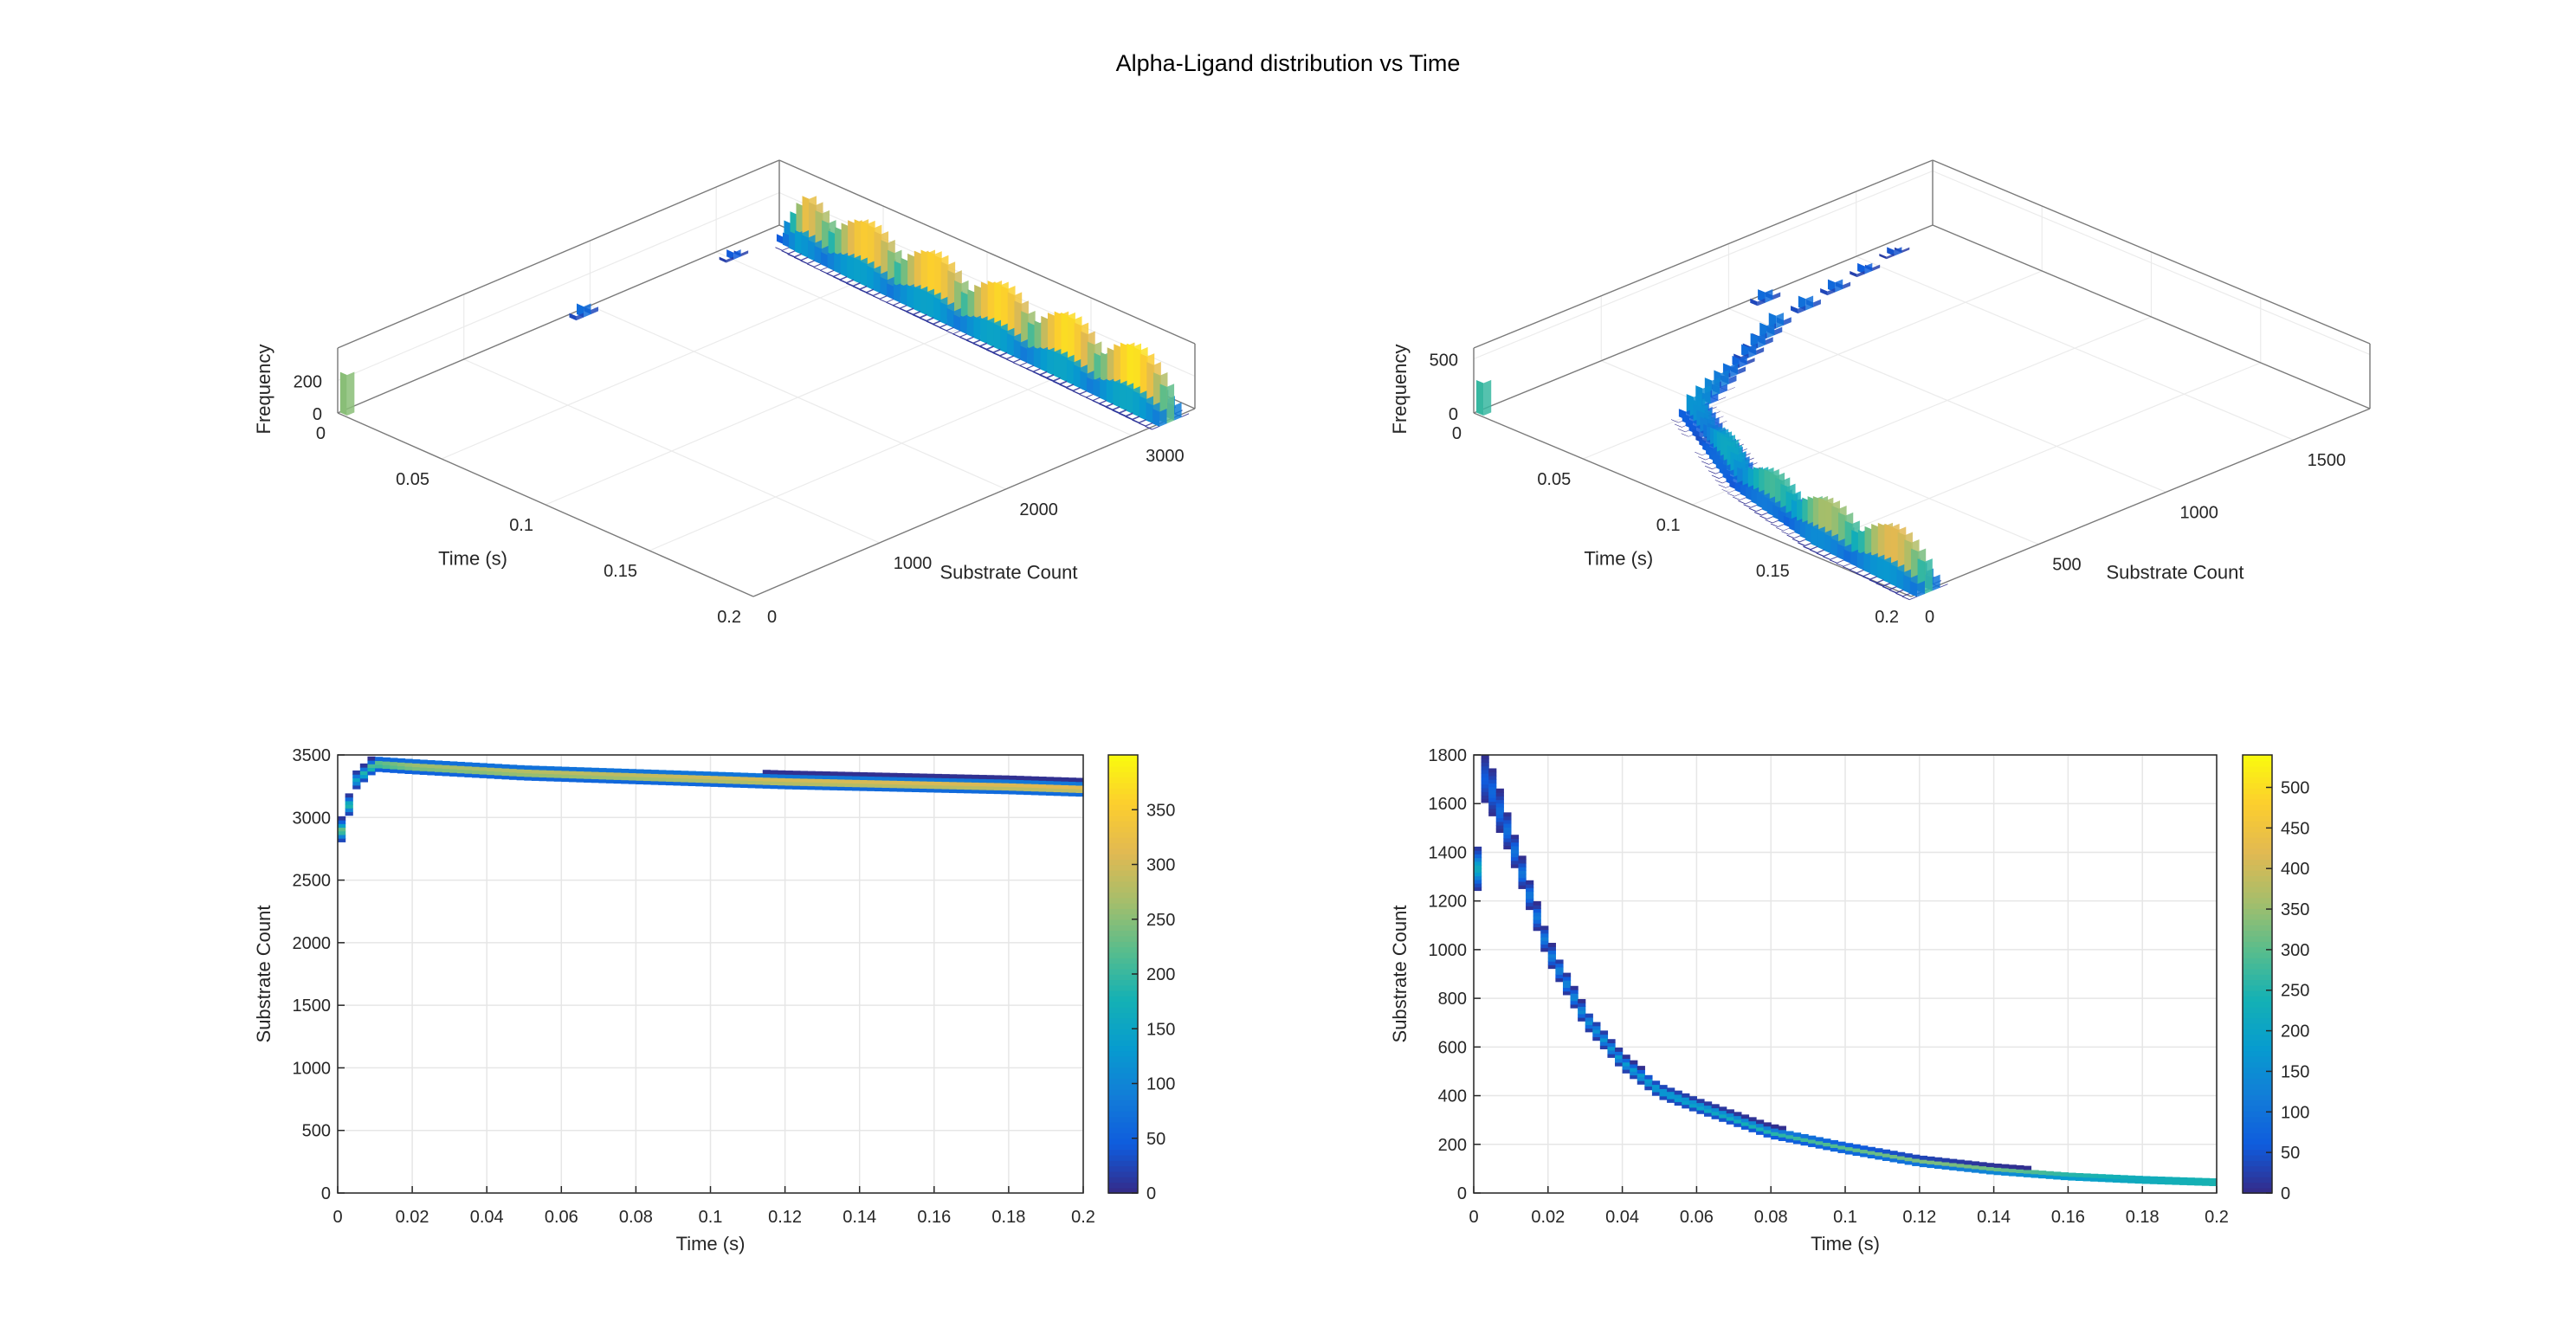  Describe the element at coordinates (1400, 390) in the screenshot. I see `z-axis-label: Frequency` at that location.